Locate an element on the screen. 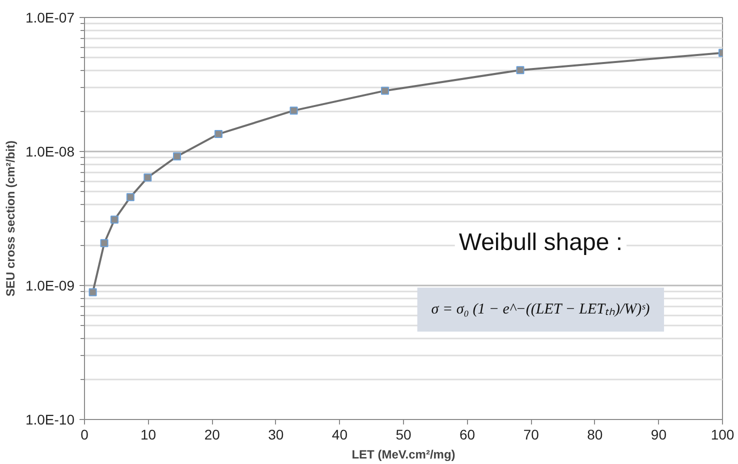 This screenshot has height=464, width=738. x-tick-label: 10 is located at coordinates (148, 434).